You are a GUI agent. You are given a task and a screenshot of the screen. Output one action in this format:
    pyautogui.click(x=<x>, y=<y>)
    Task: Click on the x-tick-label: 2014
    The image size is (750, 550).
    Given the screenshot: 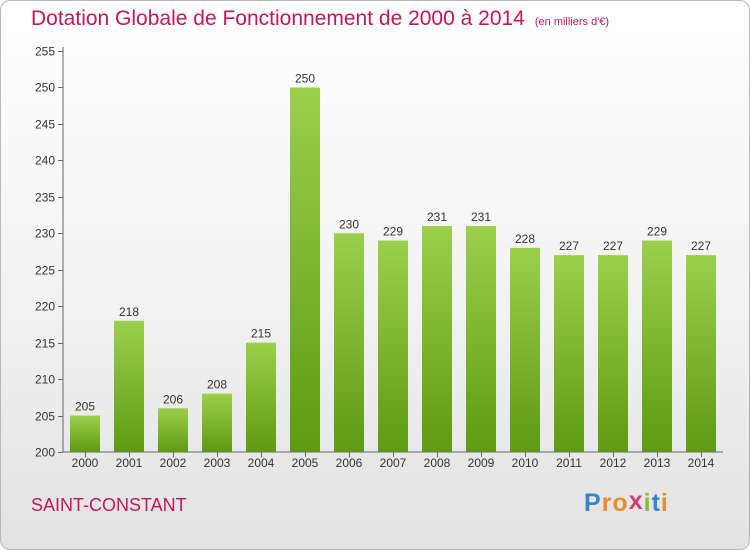 What is the action you would take?
    pyautogui.click(x=701, y=463)
    